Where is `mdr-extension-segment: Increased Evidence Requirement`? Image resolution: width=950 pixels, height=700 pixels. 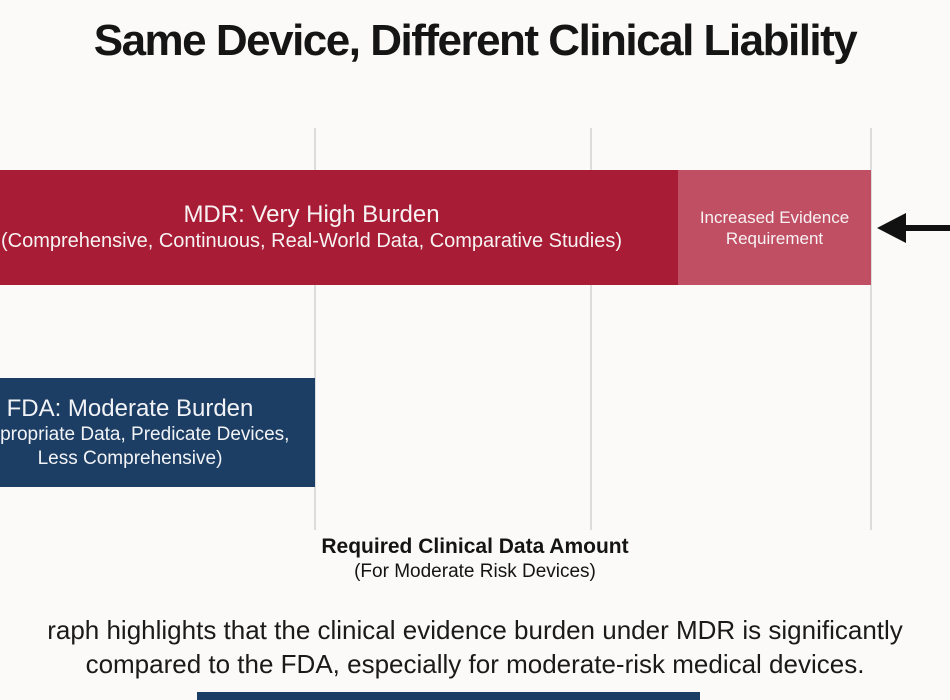 mdr-extension-segment: Increased Evidence Requirement is located at coordinates (774, 227).